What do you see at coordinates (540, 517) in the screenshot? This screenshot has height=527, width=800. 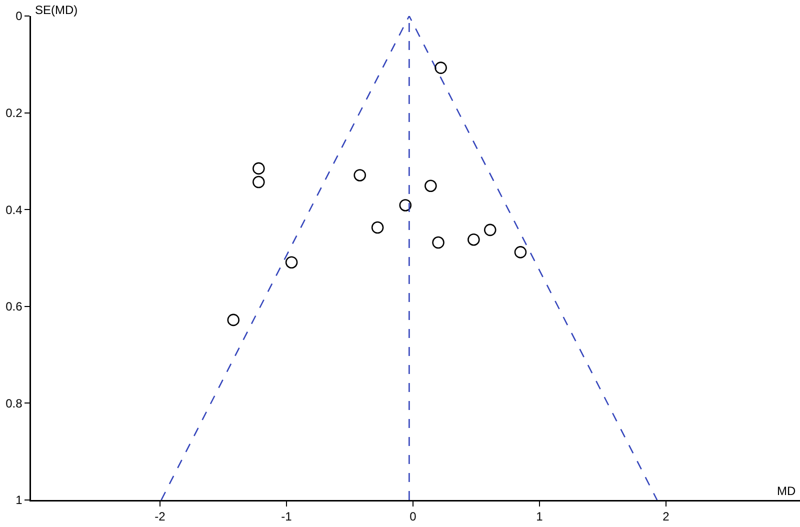 I see `x-tick-label: 1` at bounding box center [540, 517].